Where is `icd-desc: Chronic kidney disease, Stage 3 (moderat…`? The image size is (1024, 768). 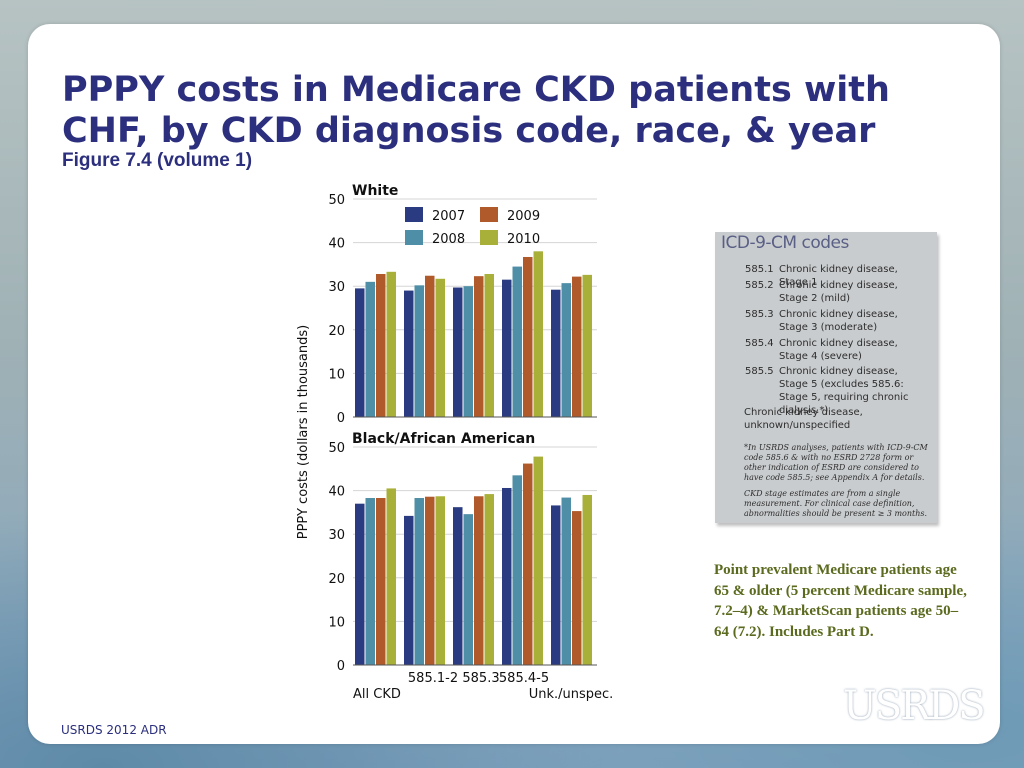 icd-desc: Chronic kidney disease, Stage 3 (moderat… is located at coordinates (838, 321).